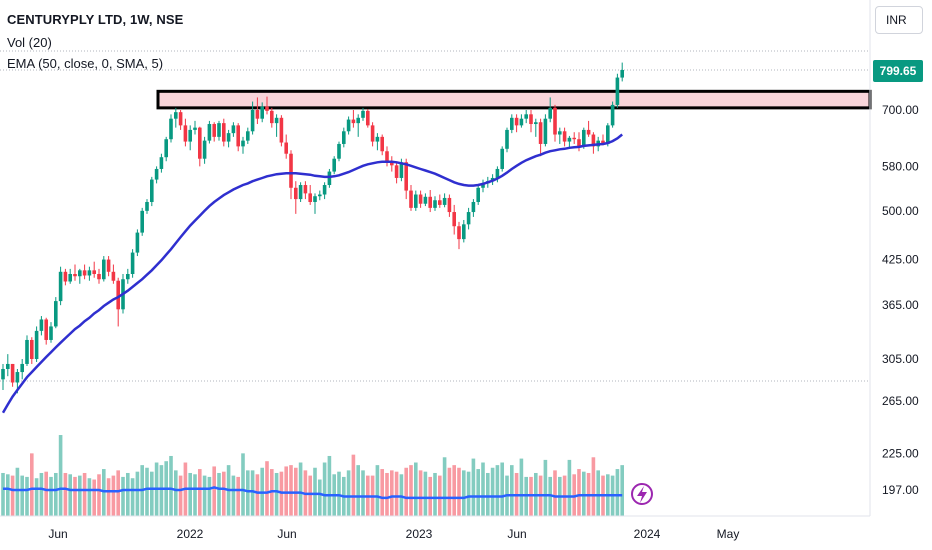 This screenshot has height=550, width=932. Describe the element at coordinates (29, 42) in the screenshot. I see `volume-indicator-label: Vol (20)` at that location.